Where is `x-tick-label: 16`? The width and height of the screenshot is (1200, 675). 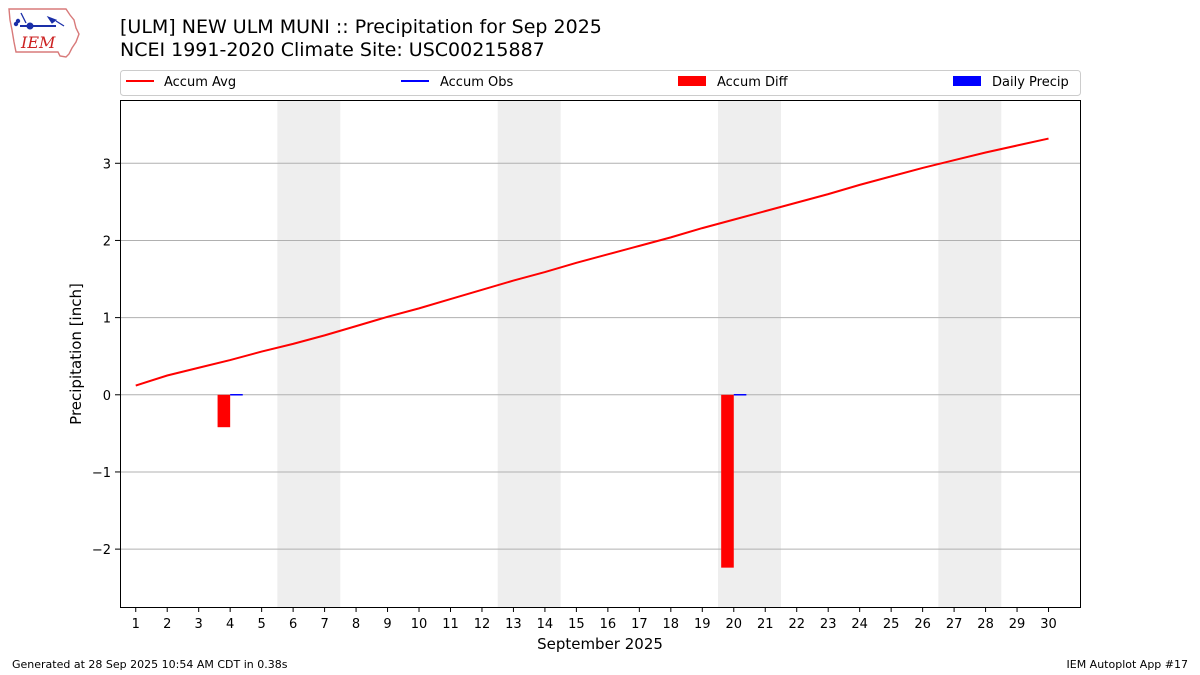 x-tick-label: 16 is located at coordinates (608, 624).